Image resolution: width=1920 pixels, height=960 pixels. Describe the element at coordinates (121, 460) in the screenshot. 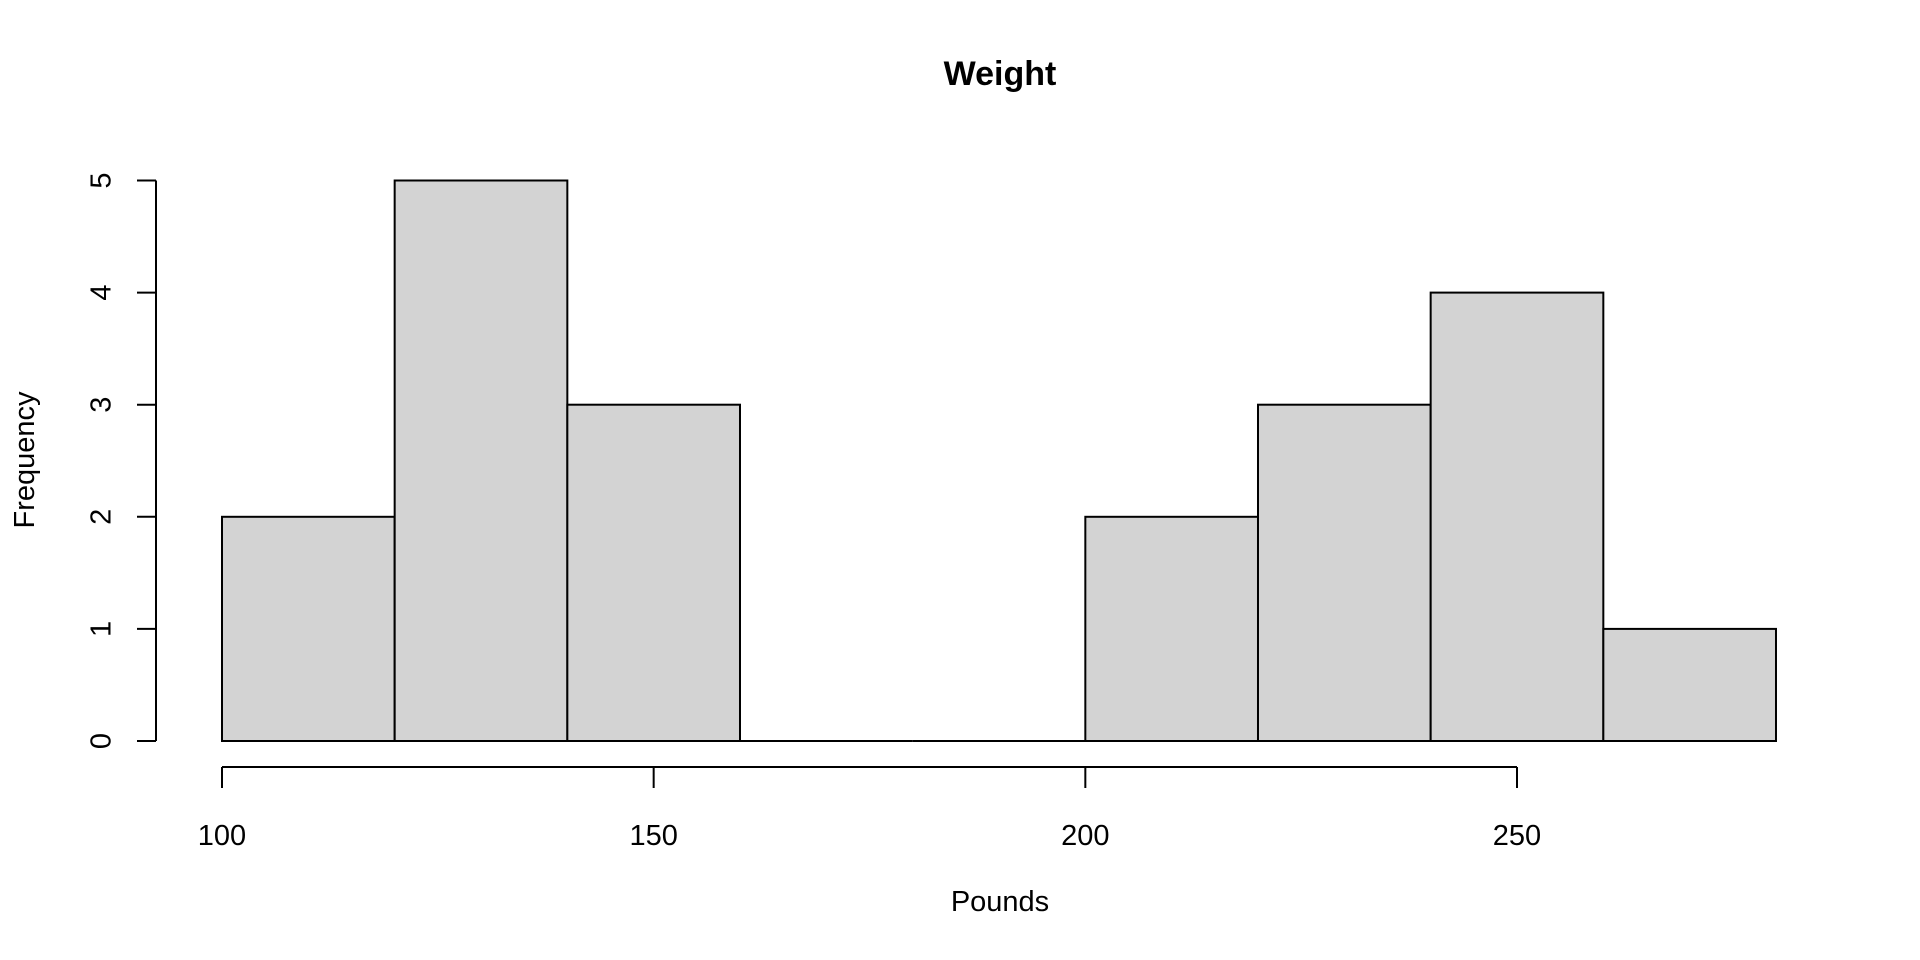

I see `y-axis: 0 1 2 3 4 5` at that location.